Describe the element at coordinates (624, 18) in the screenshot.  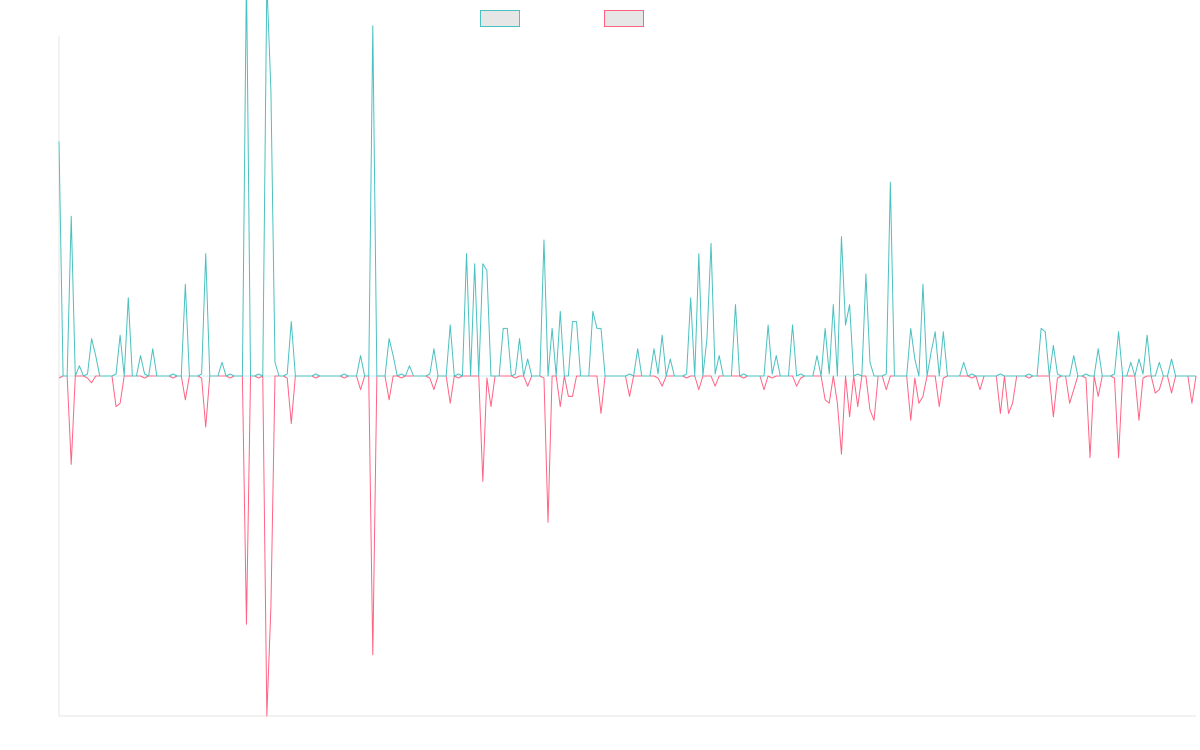
I see `legend-swatch-series-down` at that location.